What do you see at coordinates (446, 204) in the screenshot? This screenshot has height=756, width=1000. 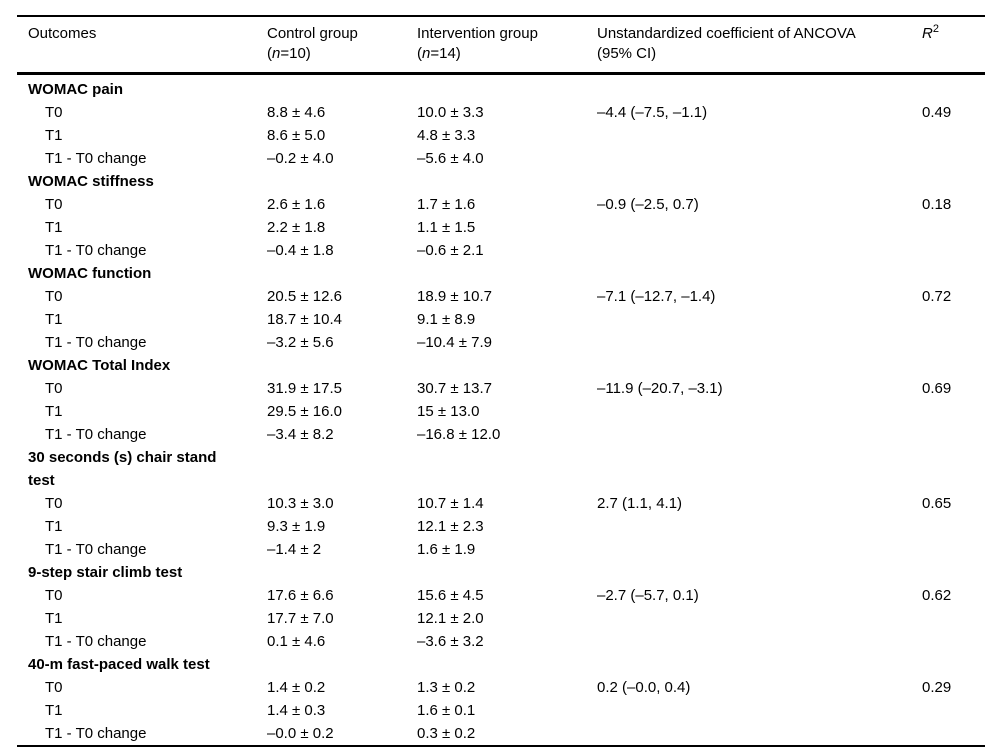 I see `cell-intervention: 1.7 ± 1.6` at bounding box center [446, 204].